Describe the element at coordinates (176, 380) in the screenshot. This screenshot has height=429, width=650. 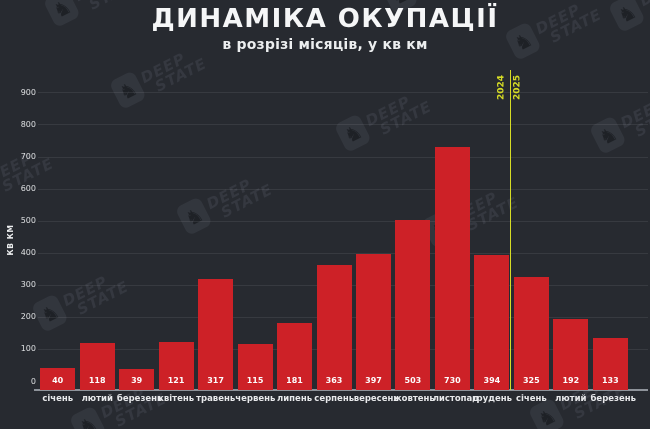
I see `bar-value-label: 121` at that location.